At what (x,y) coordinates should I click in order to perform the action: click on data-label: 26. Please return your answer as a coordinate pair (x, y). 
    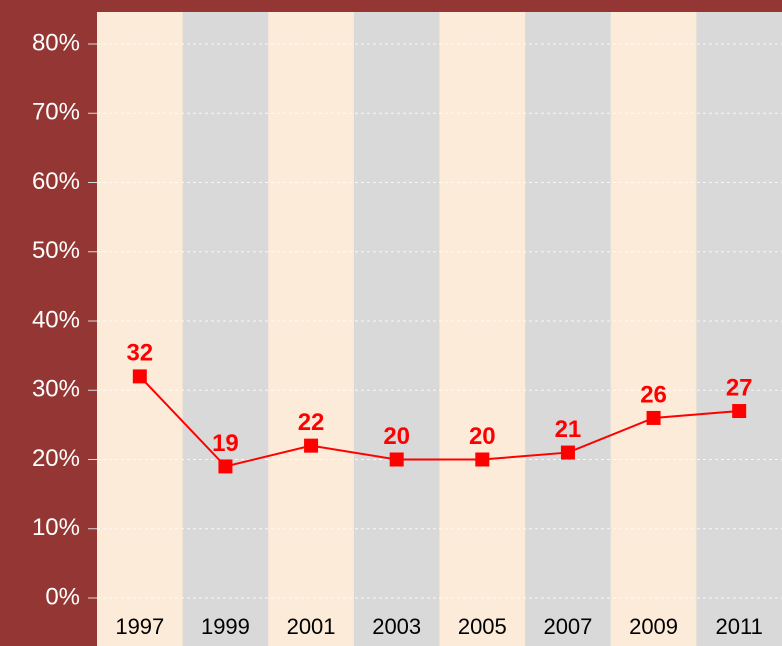
    Looking at the image, I should click on (653, 394).